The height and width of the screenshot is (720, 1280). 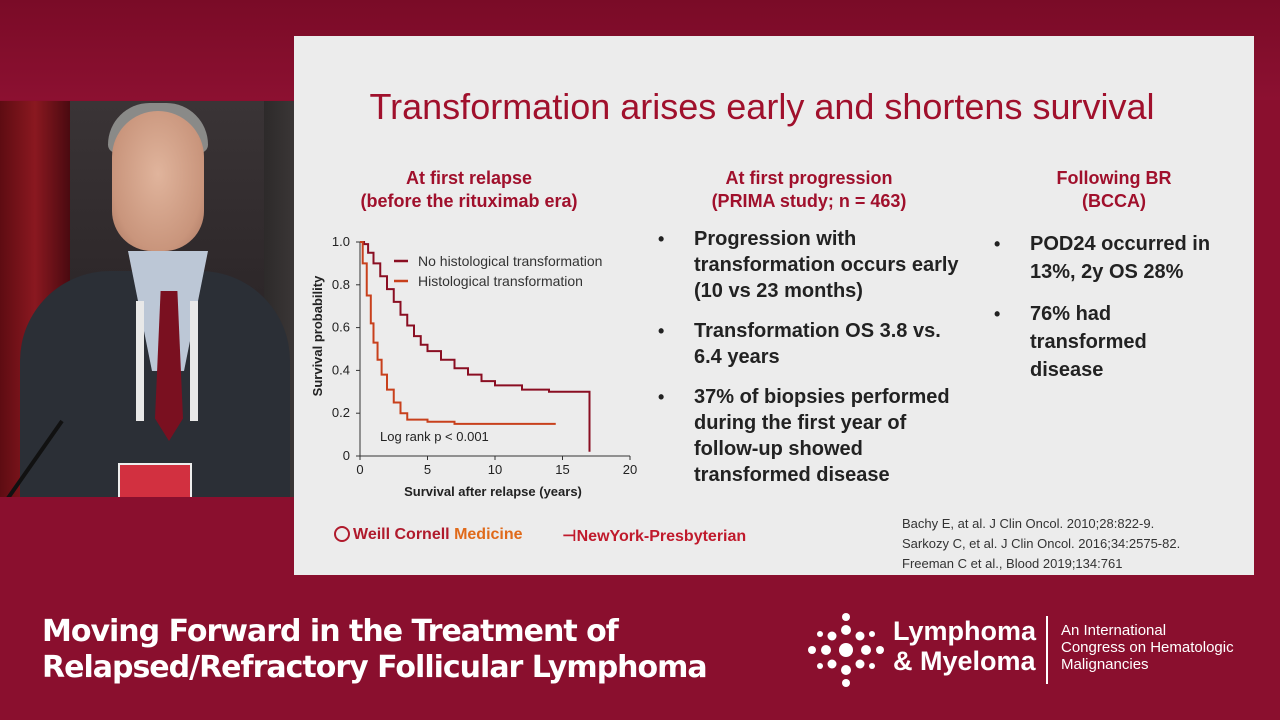 What do you see at coordinates (341, 284) in the screenshot?
I see `y-tick-label: 0.8` at bounding box center [341, 284].